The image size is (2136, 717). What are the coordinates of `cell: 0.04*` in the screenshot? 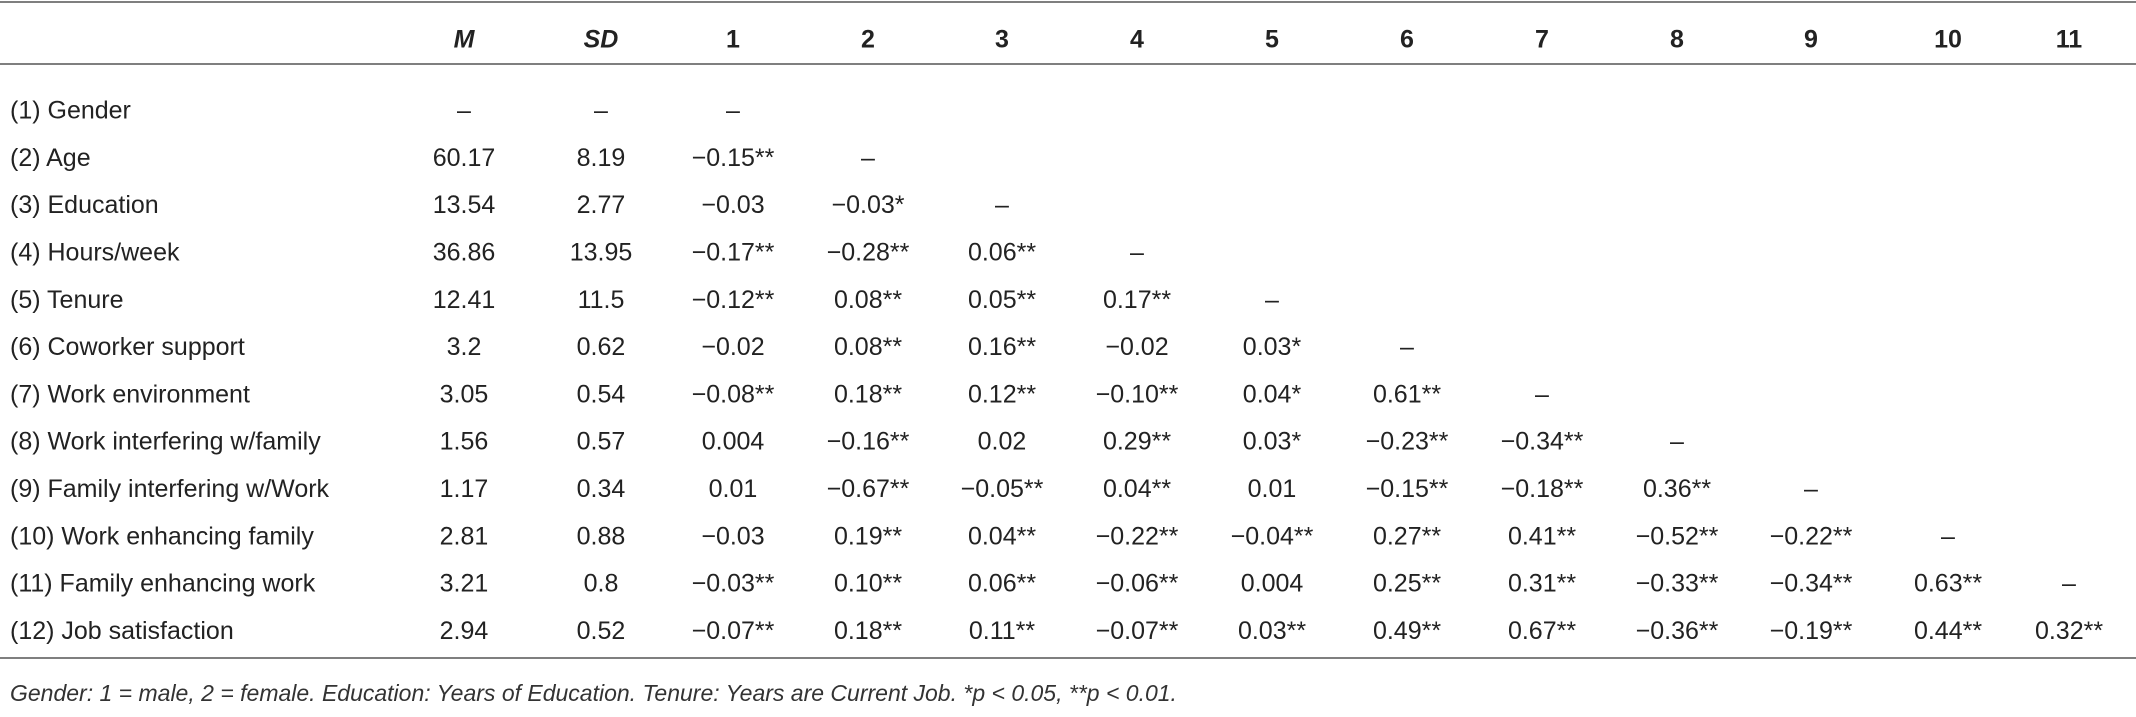 It's located at (1272, 394).